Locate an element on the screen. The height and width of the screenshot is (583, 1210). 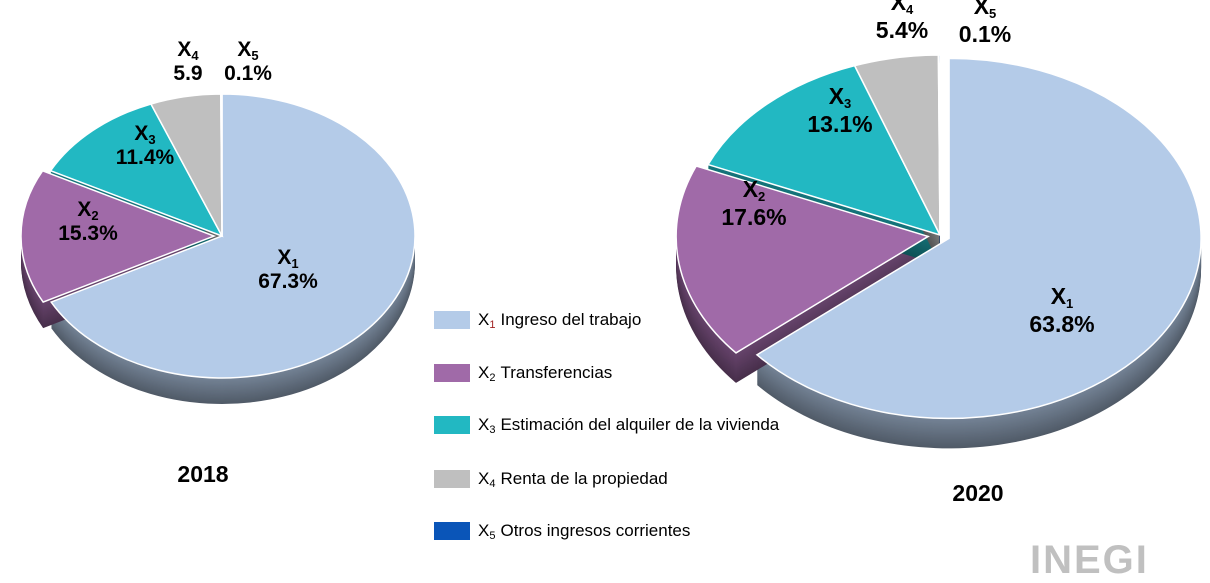
label-2020-x2: X2 17.6% is located at coordinates (754, 203).